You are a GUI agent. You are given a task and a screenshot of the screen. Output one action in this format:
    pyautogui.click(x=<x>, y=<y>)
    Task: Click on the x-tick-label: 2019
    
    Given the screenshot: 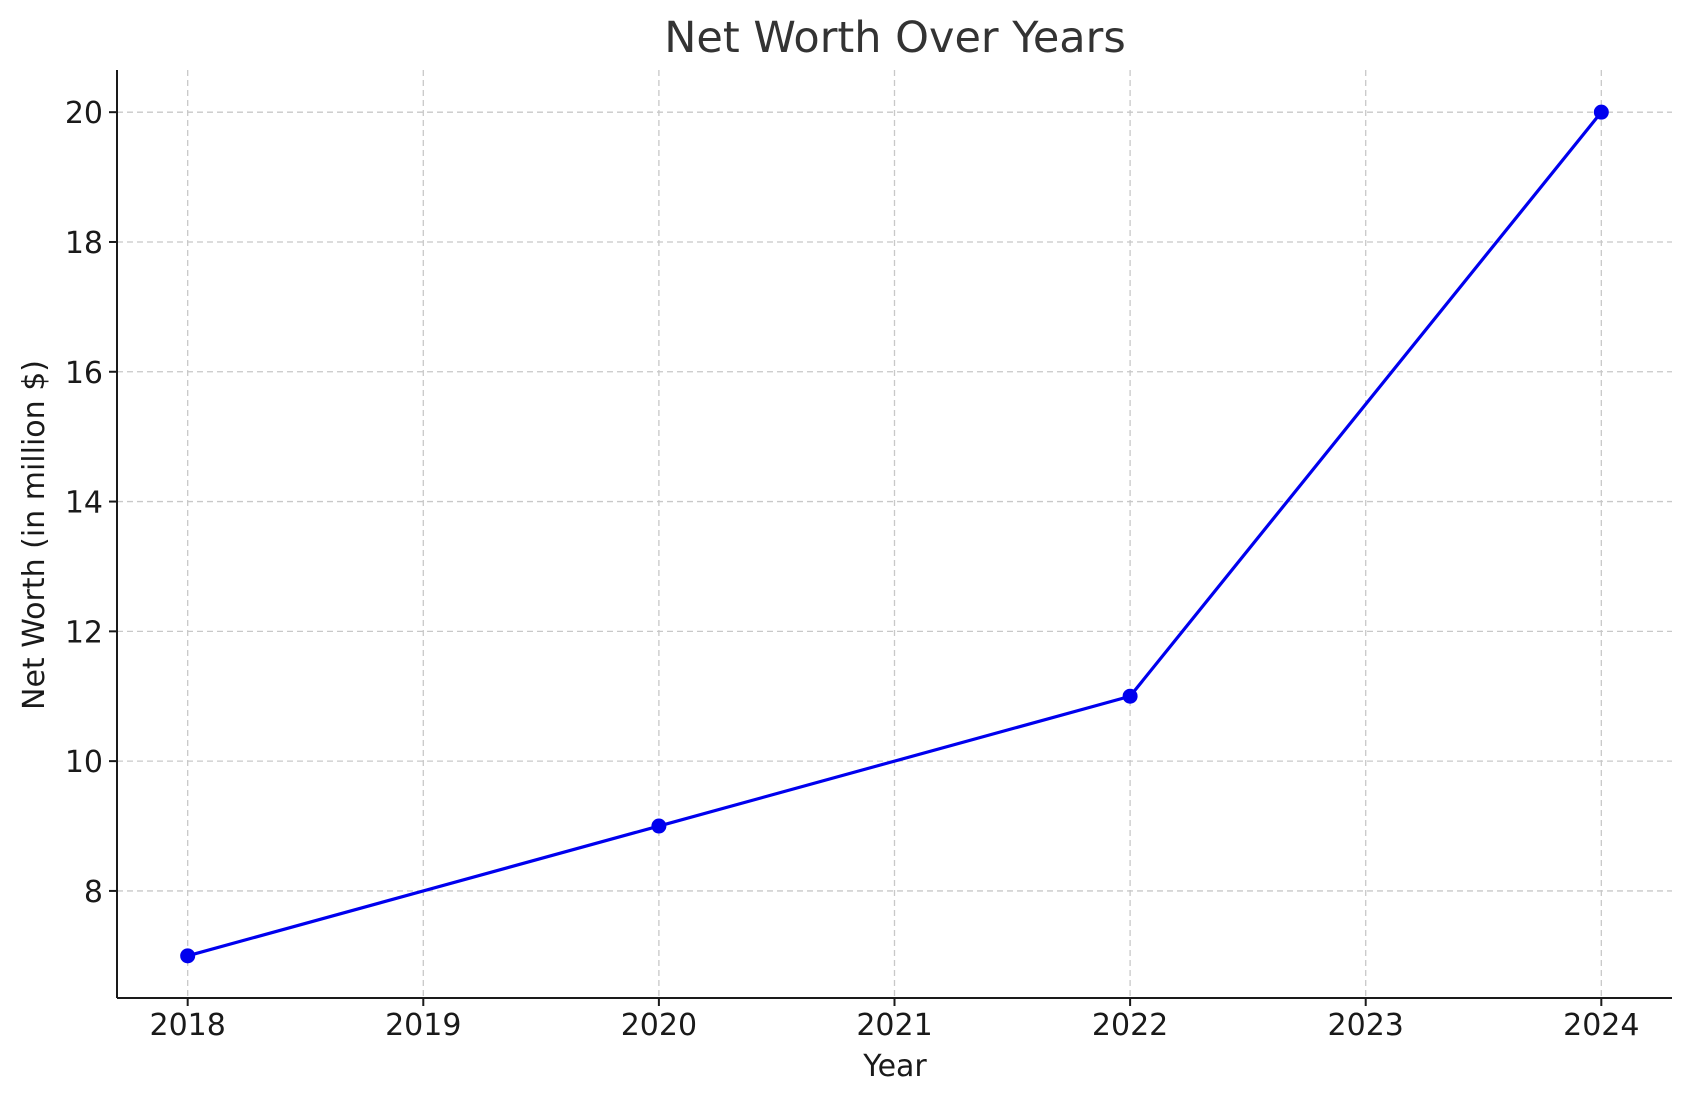 What is the action you would take?
    pyautogui.click(x=423, y=1025)
    